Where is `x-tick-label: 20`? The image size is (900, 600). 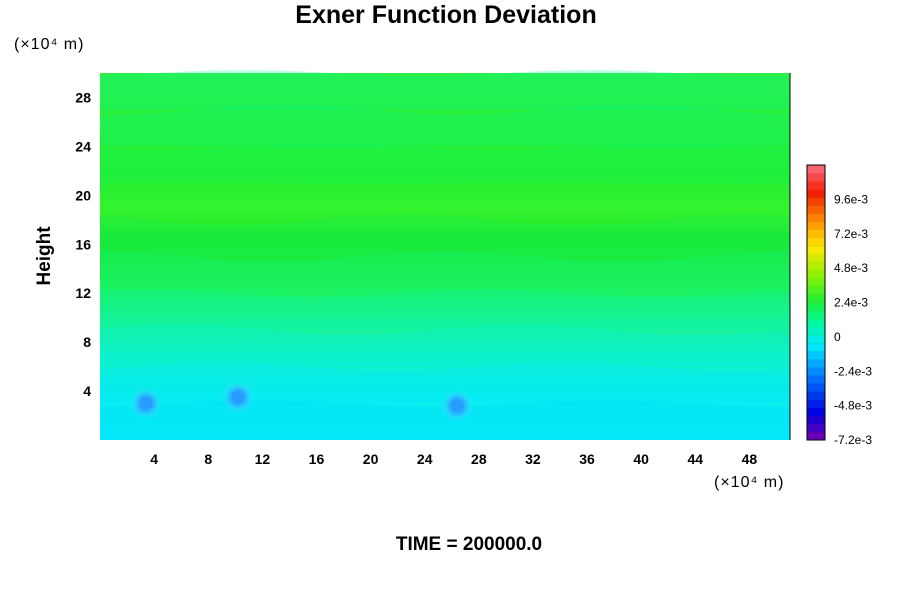 x-tick-label: 20 is located at coordinates (371, 459).